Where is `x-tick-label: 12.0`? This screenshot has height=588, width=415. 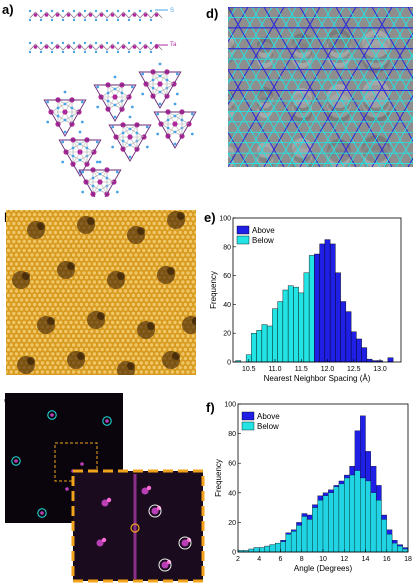 x-tick-label: 12.0 is located at coordinates (328, 369).